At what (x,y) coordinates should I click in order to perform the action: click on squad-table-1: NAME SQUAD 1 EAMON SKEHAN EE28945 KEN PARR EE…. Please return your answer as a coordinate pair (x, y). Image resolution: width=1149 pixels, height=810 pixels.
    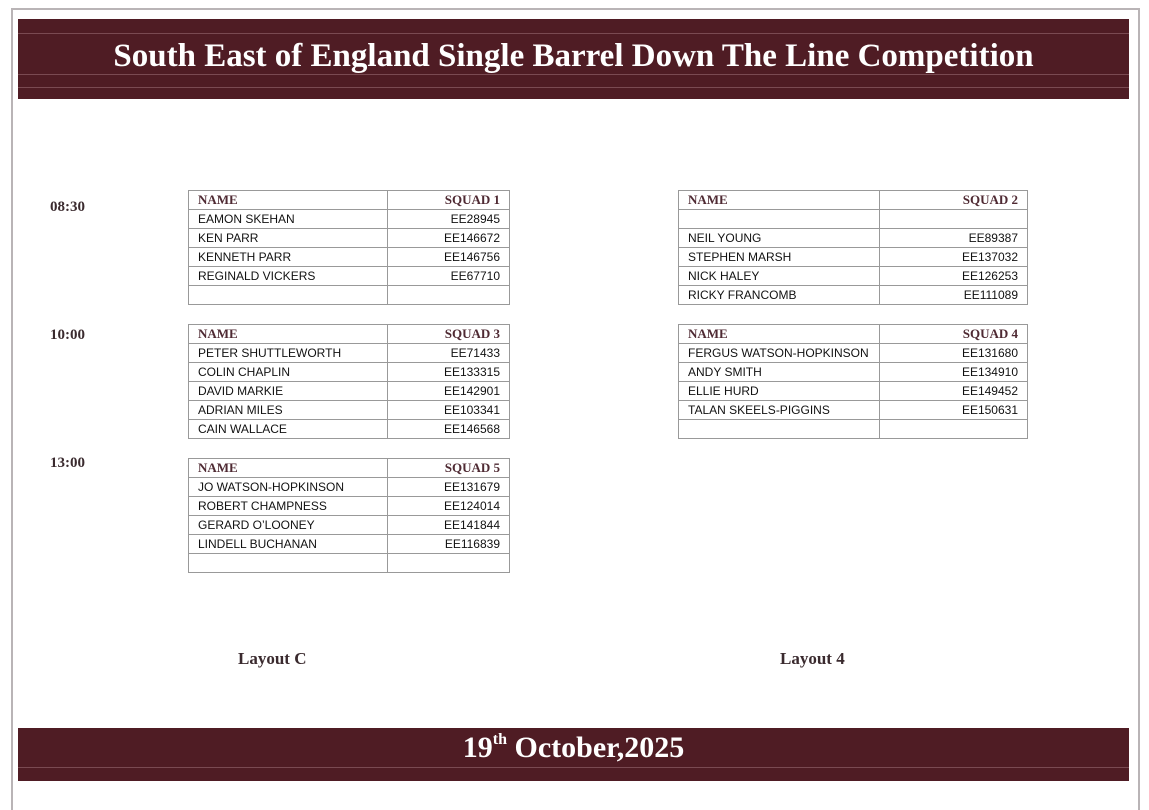
    Looking at the image, I should click on (349, 247).